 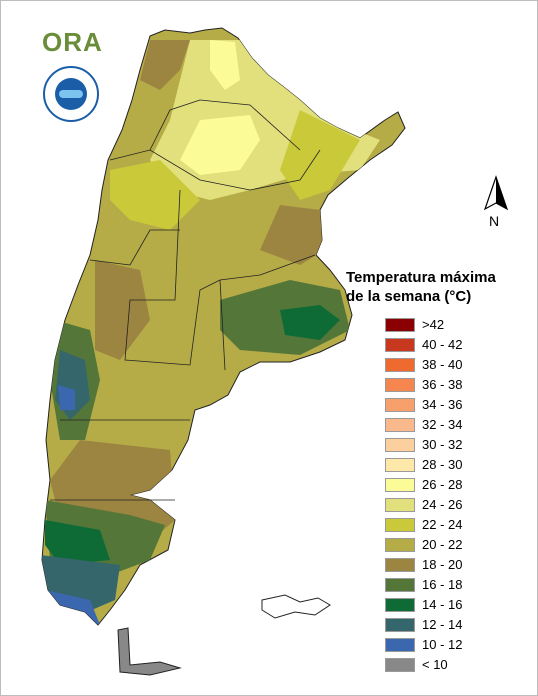 I want to click on zone-22-24-west, so click(x=155, y=195).